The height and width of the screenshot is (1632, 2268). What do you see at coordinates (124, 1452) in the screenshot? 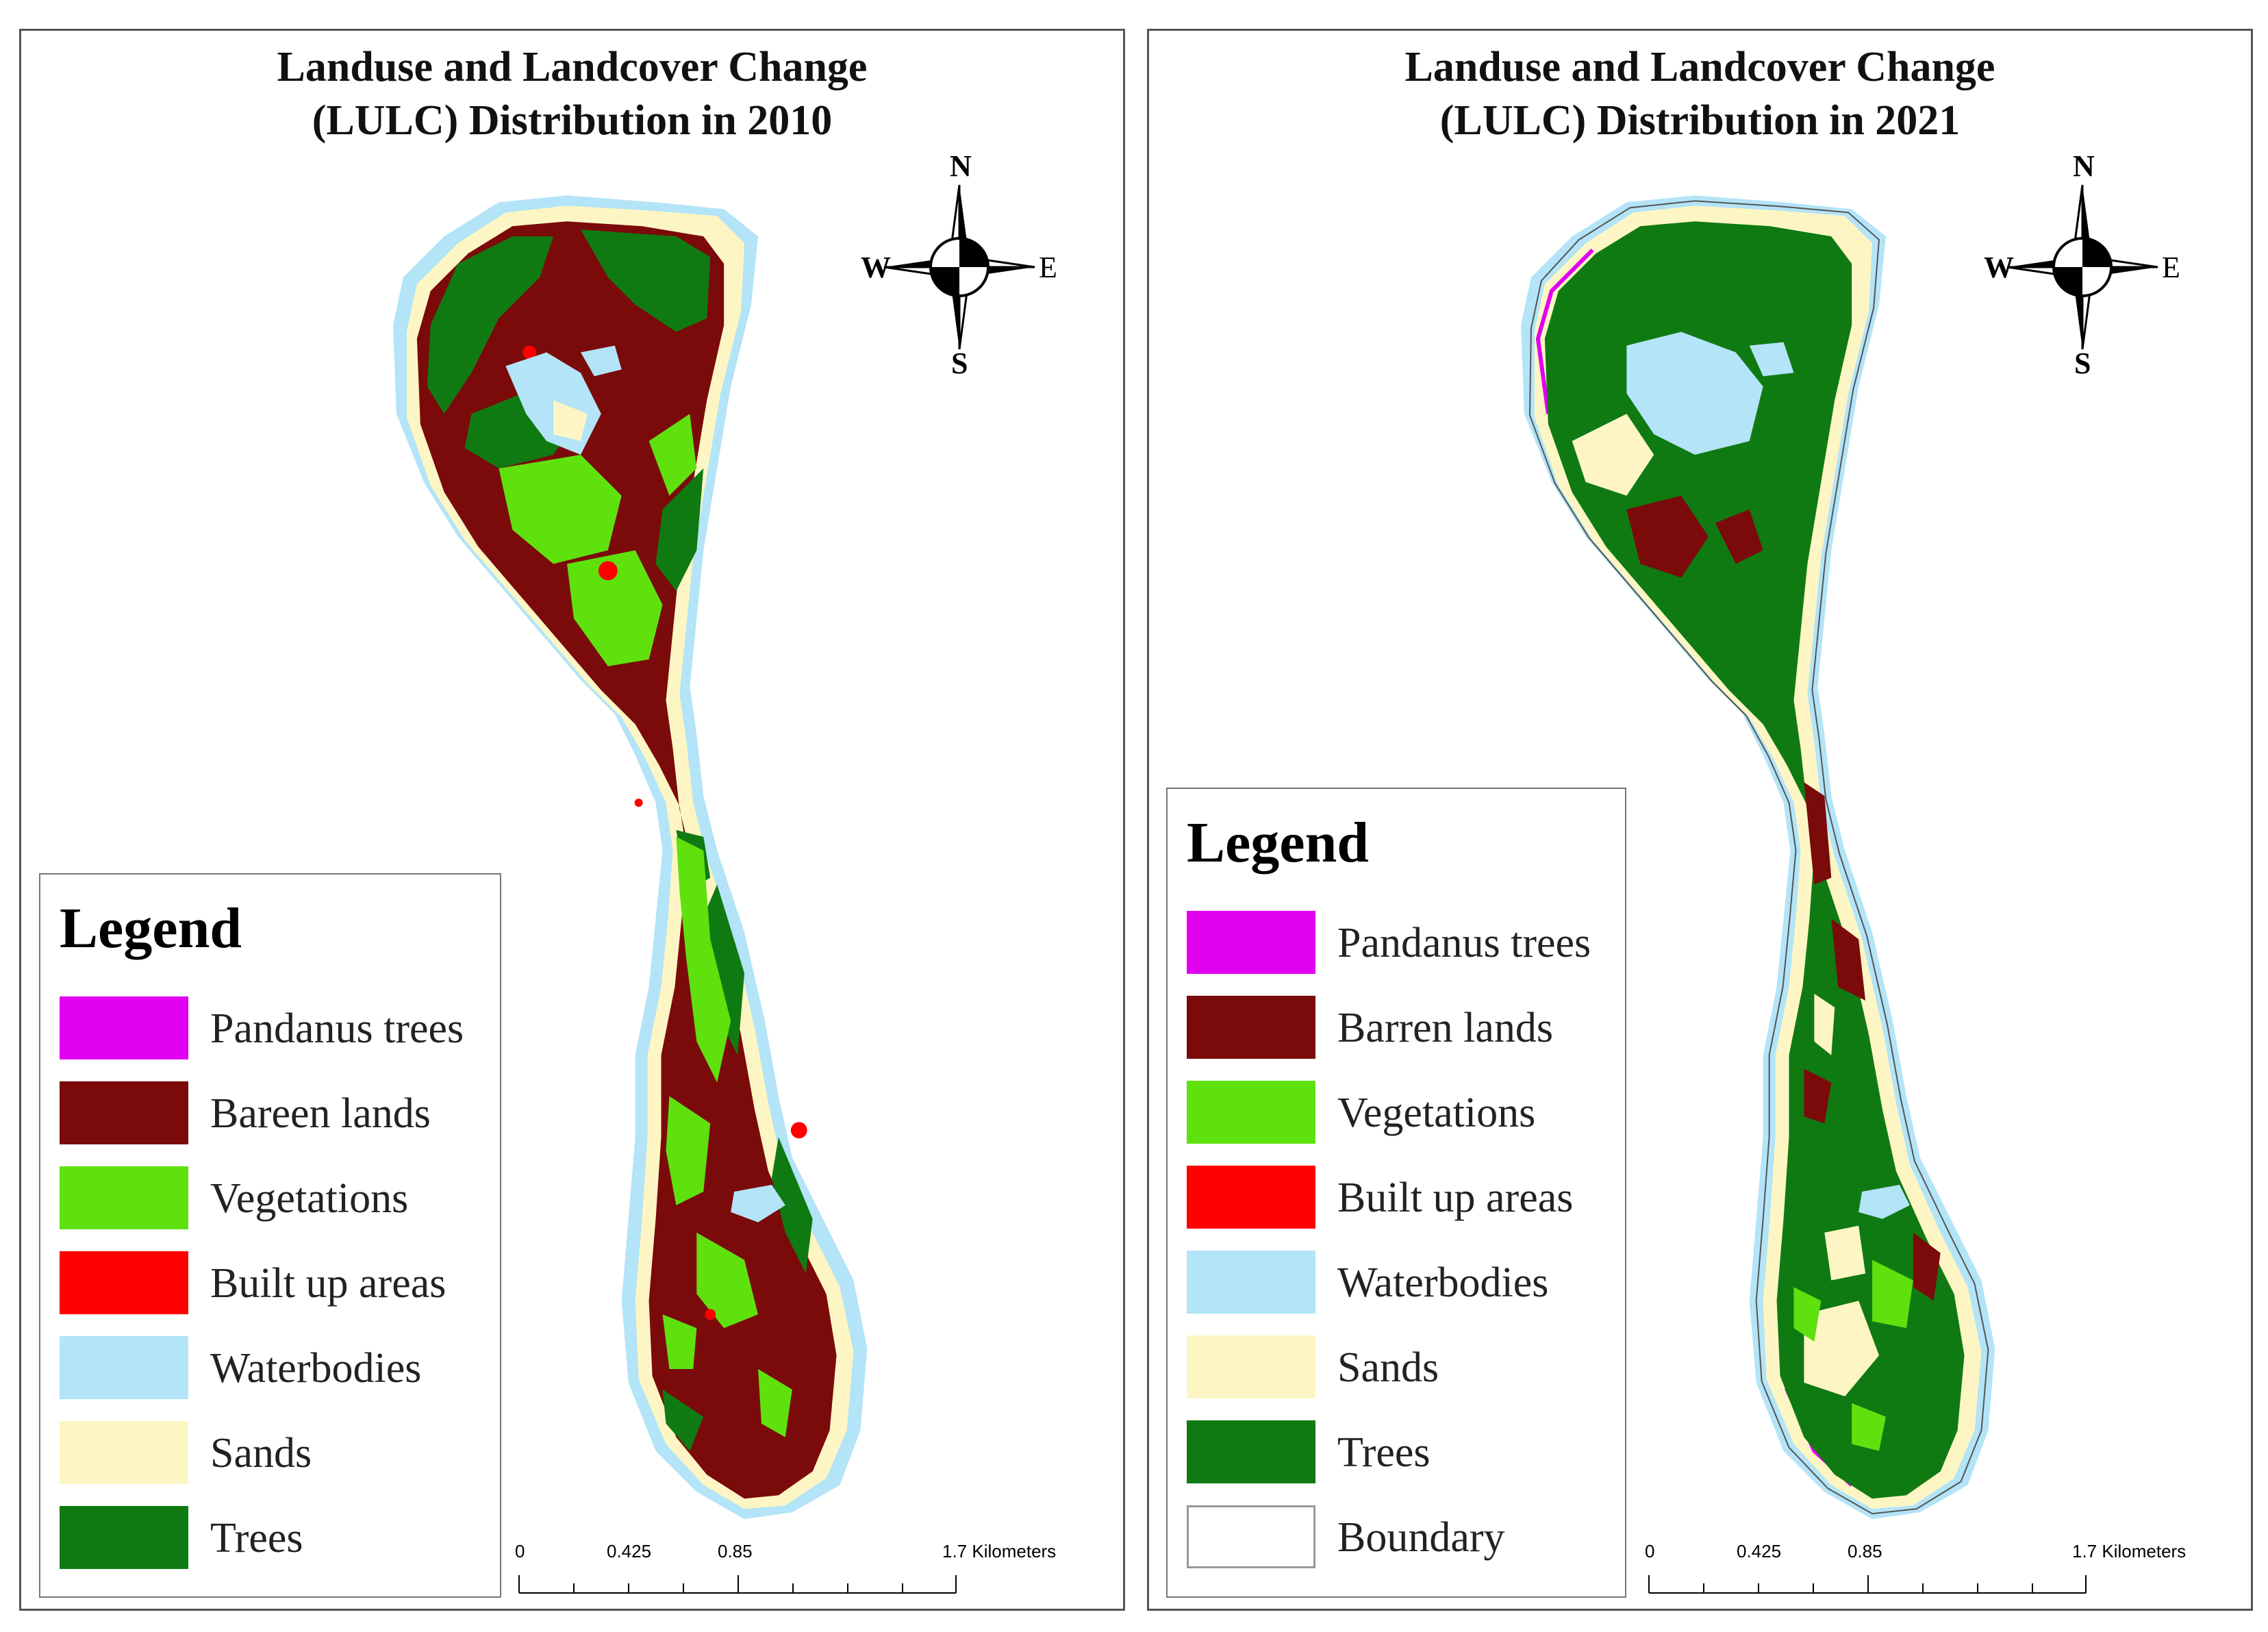
I see `legend-swatch-sands` at bounding box center [124, 1452].